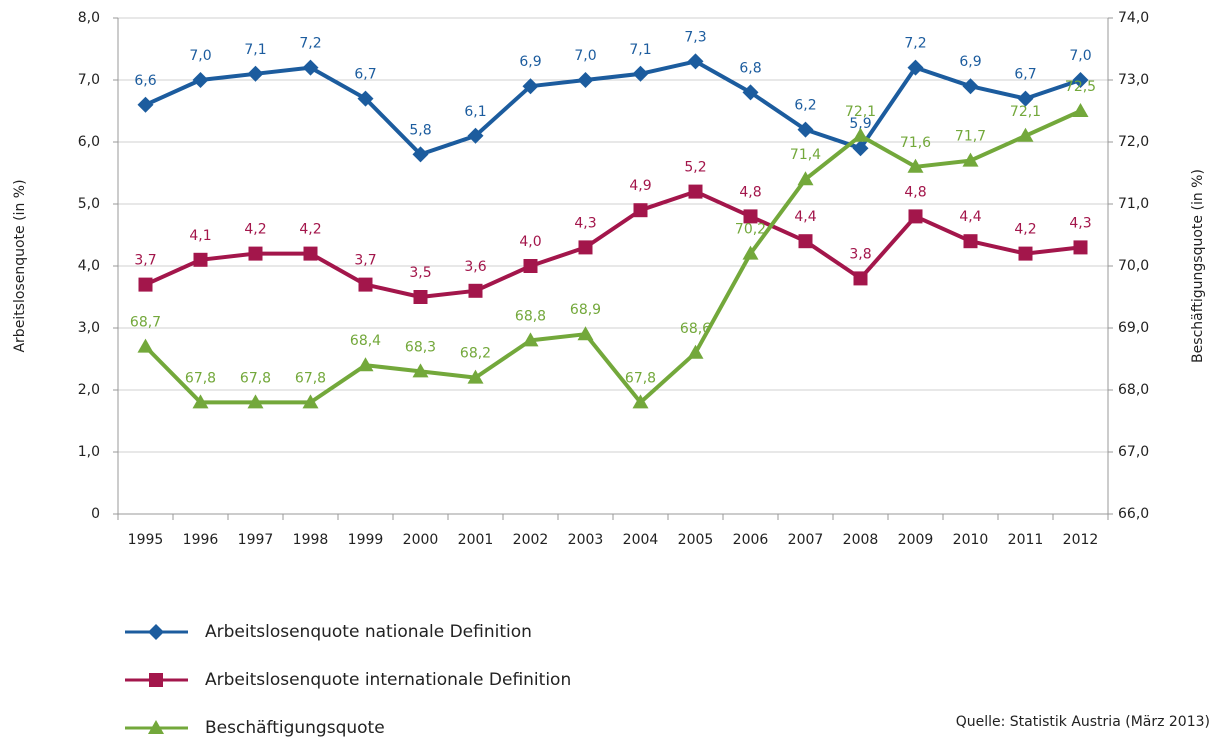 The width and height of the screenshot is (1218, 740). Describe the element at coordinates (1133, 452) in the screenshot. I see `y2-tick-label: 67,0` at that location.